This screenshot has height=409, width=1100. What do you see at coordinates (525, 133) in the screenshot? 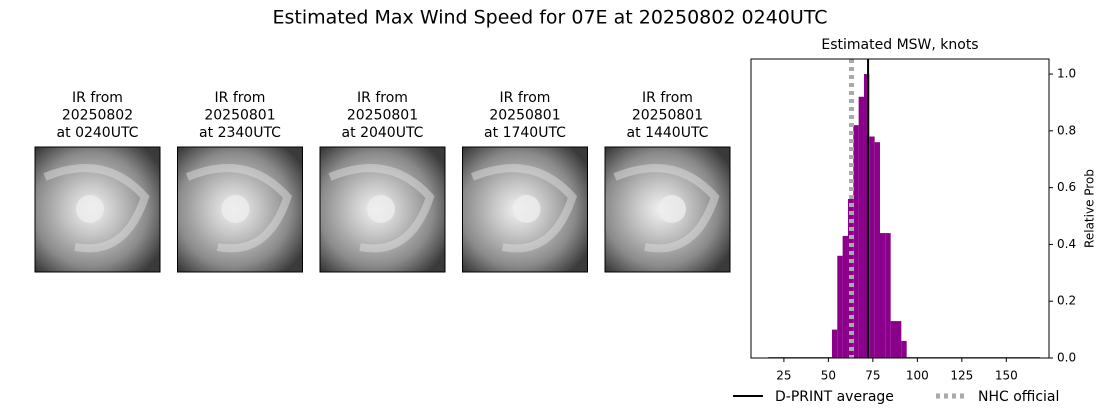
I see `panel-label: at 1740UTC` at bounding box center [525, 133].